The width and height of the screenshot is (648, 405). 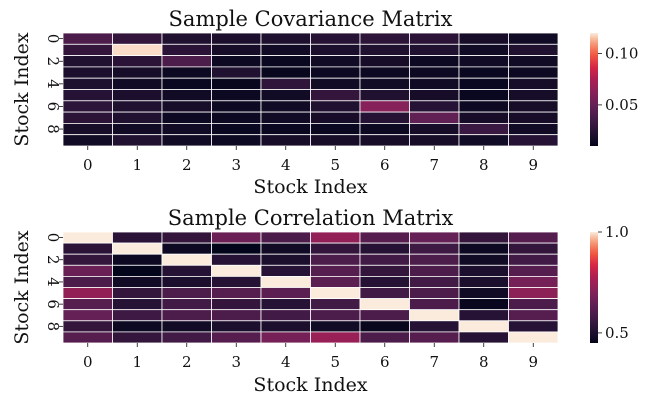 I want to click on chart-title: Sample Covariance Matrix, so click(x=311, y=19).